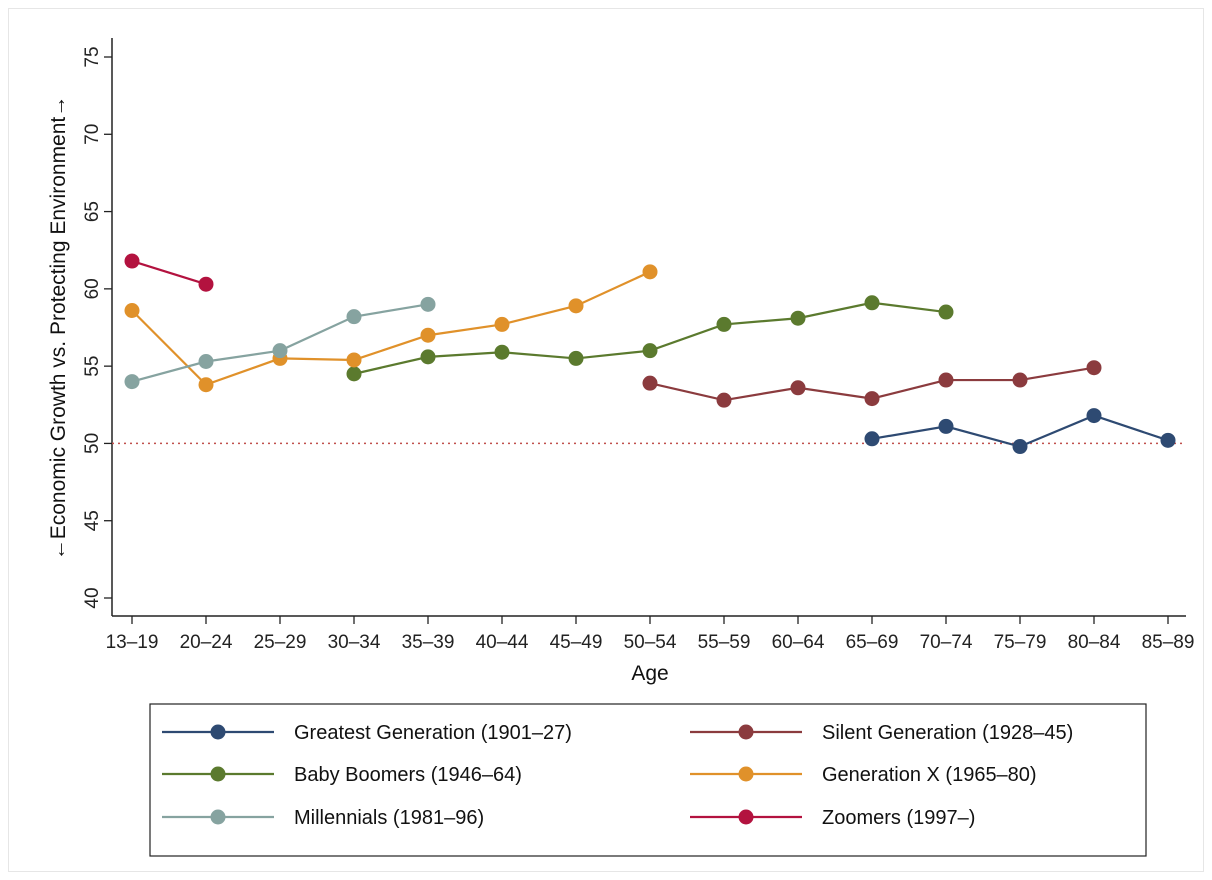 The height and width of the screenshot is (880, 1212). I want to click on legend-label: Silent Generation (1928–45), so click(947, 733).